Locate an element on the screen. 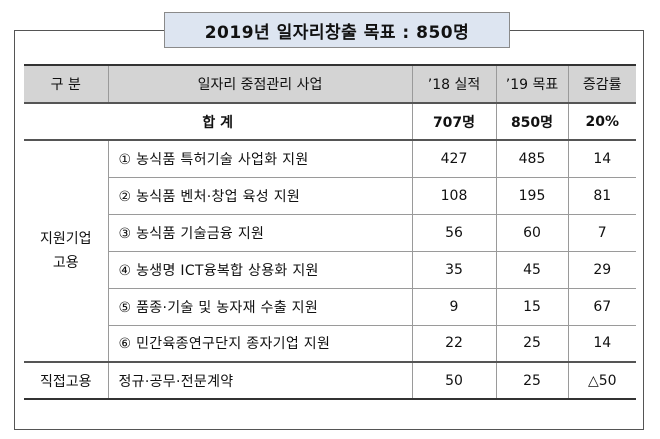 The width and height of the screenshot is (660, 439). table-row: ⑥ 민간육종연구단지 종자기업 지원 22 25 14 is located at coordinates (330, 343).